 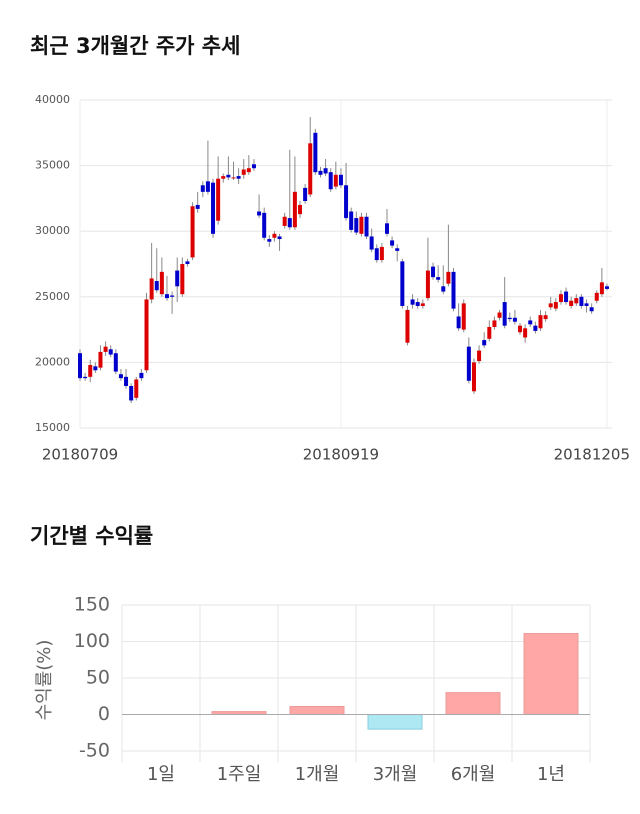 I want to click on y-tick-label: 25000, so click(x=52, y=296).